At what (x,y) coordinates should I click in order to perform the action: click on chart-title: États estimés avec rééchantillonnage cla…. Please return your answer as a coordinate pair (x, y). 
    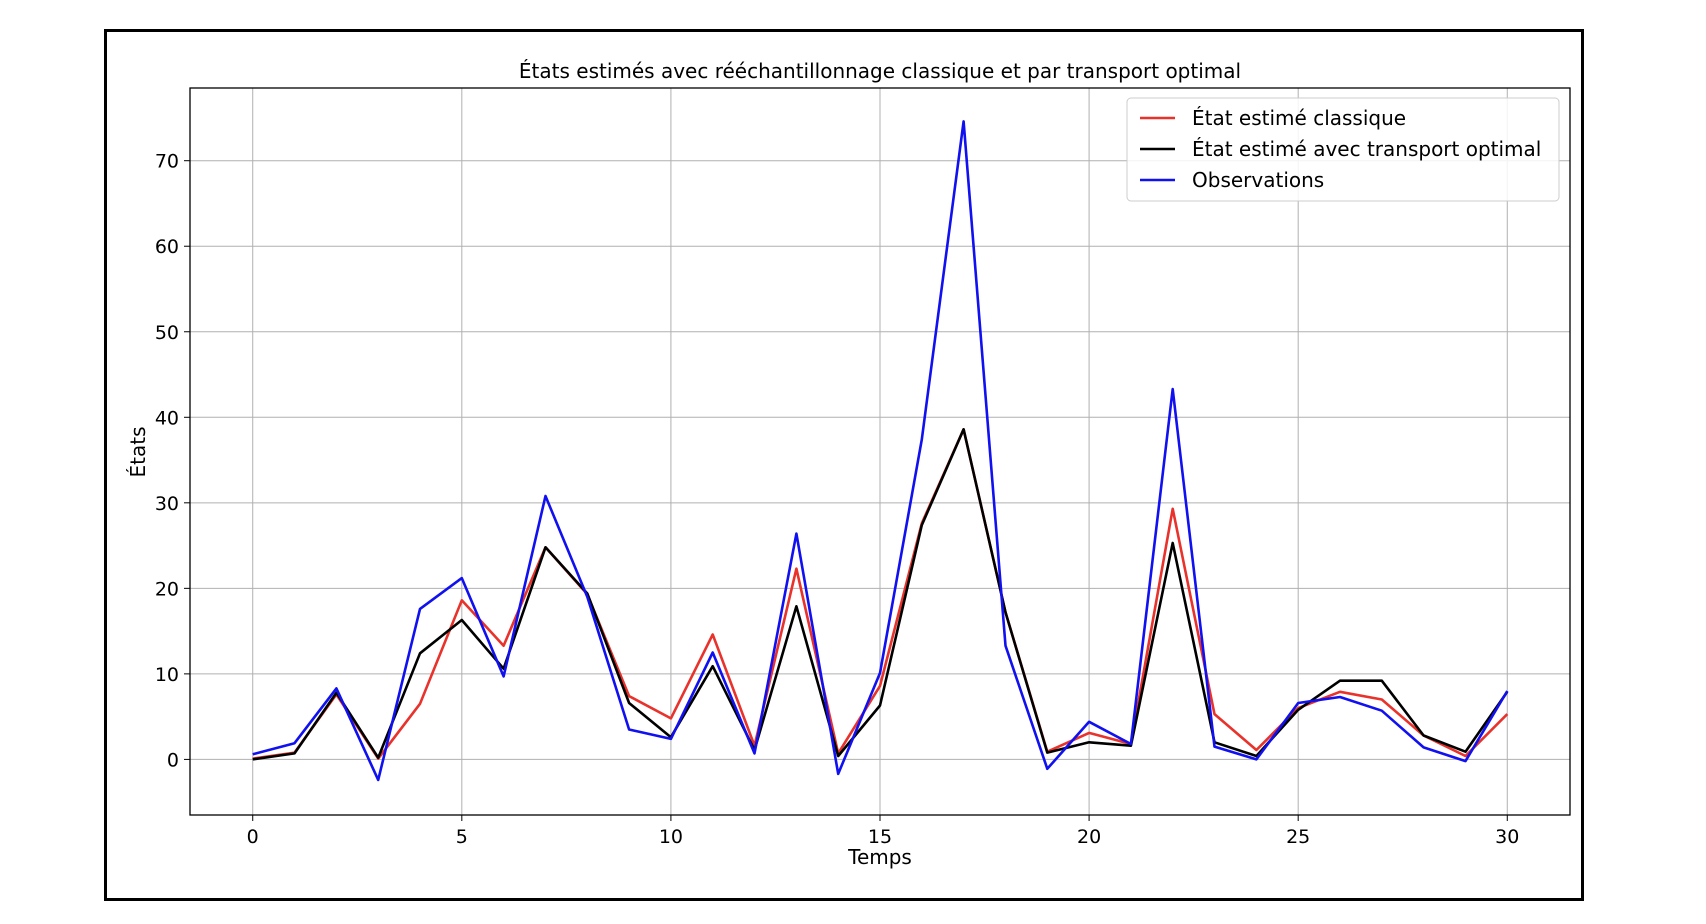
    Looking at the image, I should click on (880, 71).